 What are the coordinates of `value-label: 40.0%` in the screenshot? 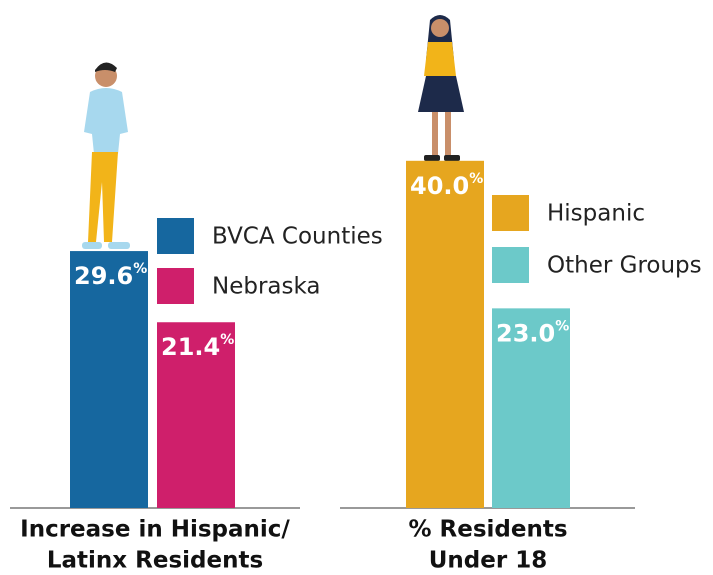 It's located at (446, 185).